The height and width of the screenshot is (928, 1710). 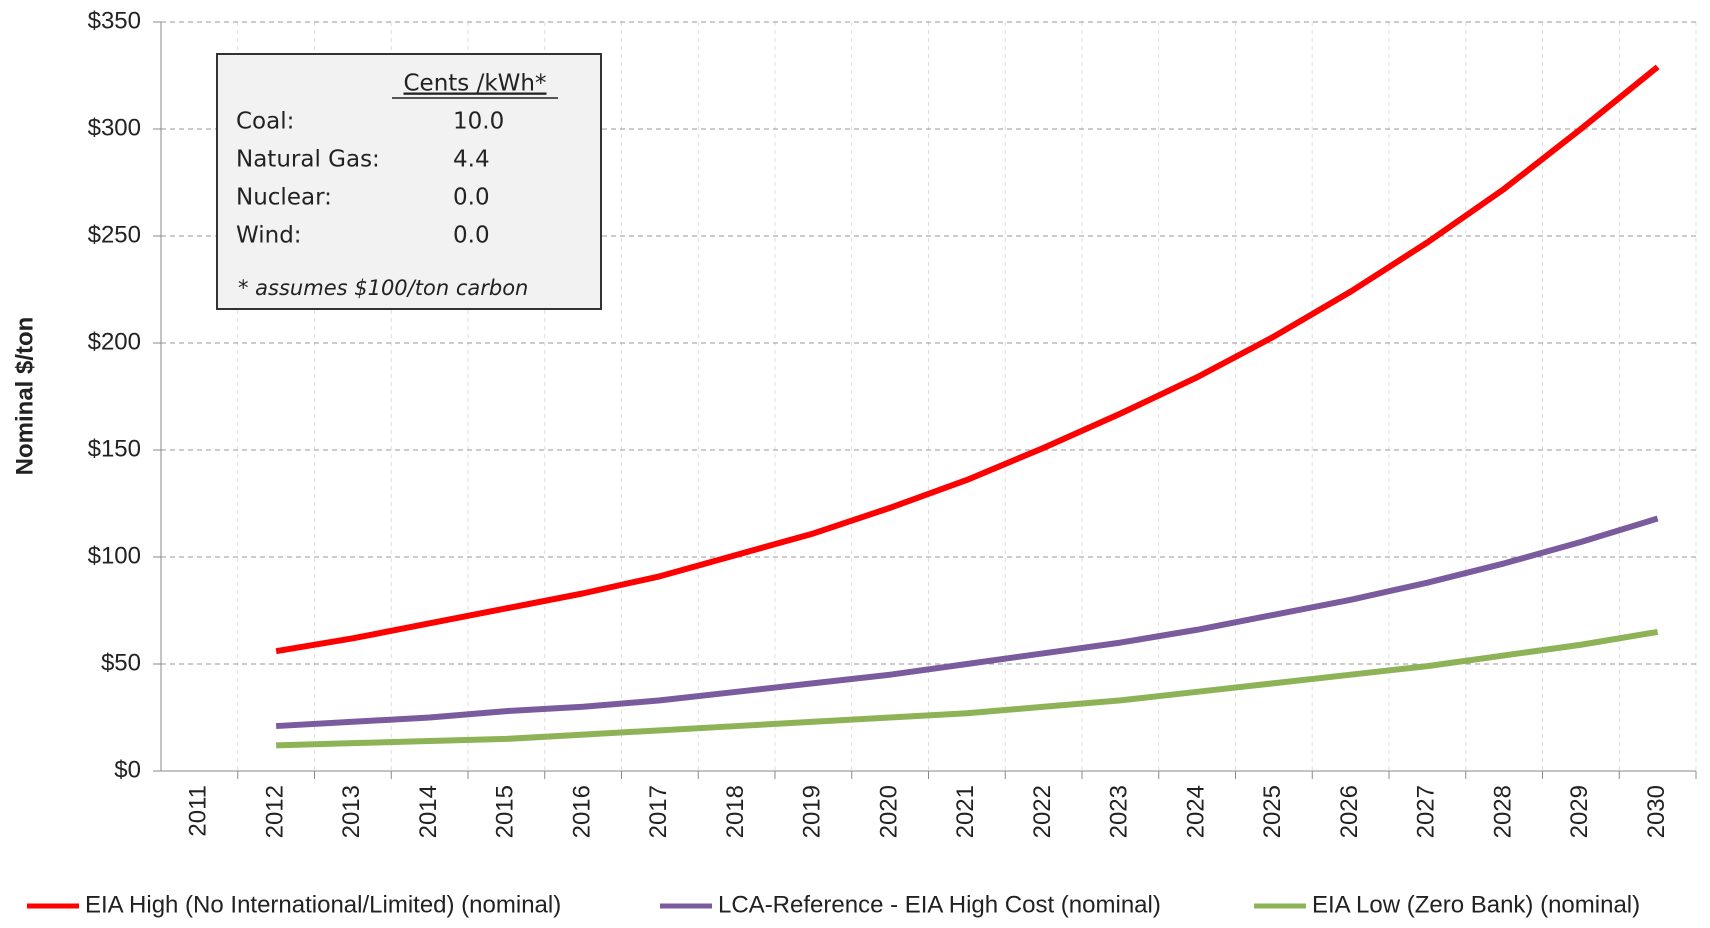 I want to click on x-tick-label: 2027, so click(x=1426, y=811).